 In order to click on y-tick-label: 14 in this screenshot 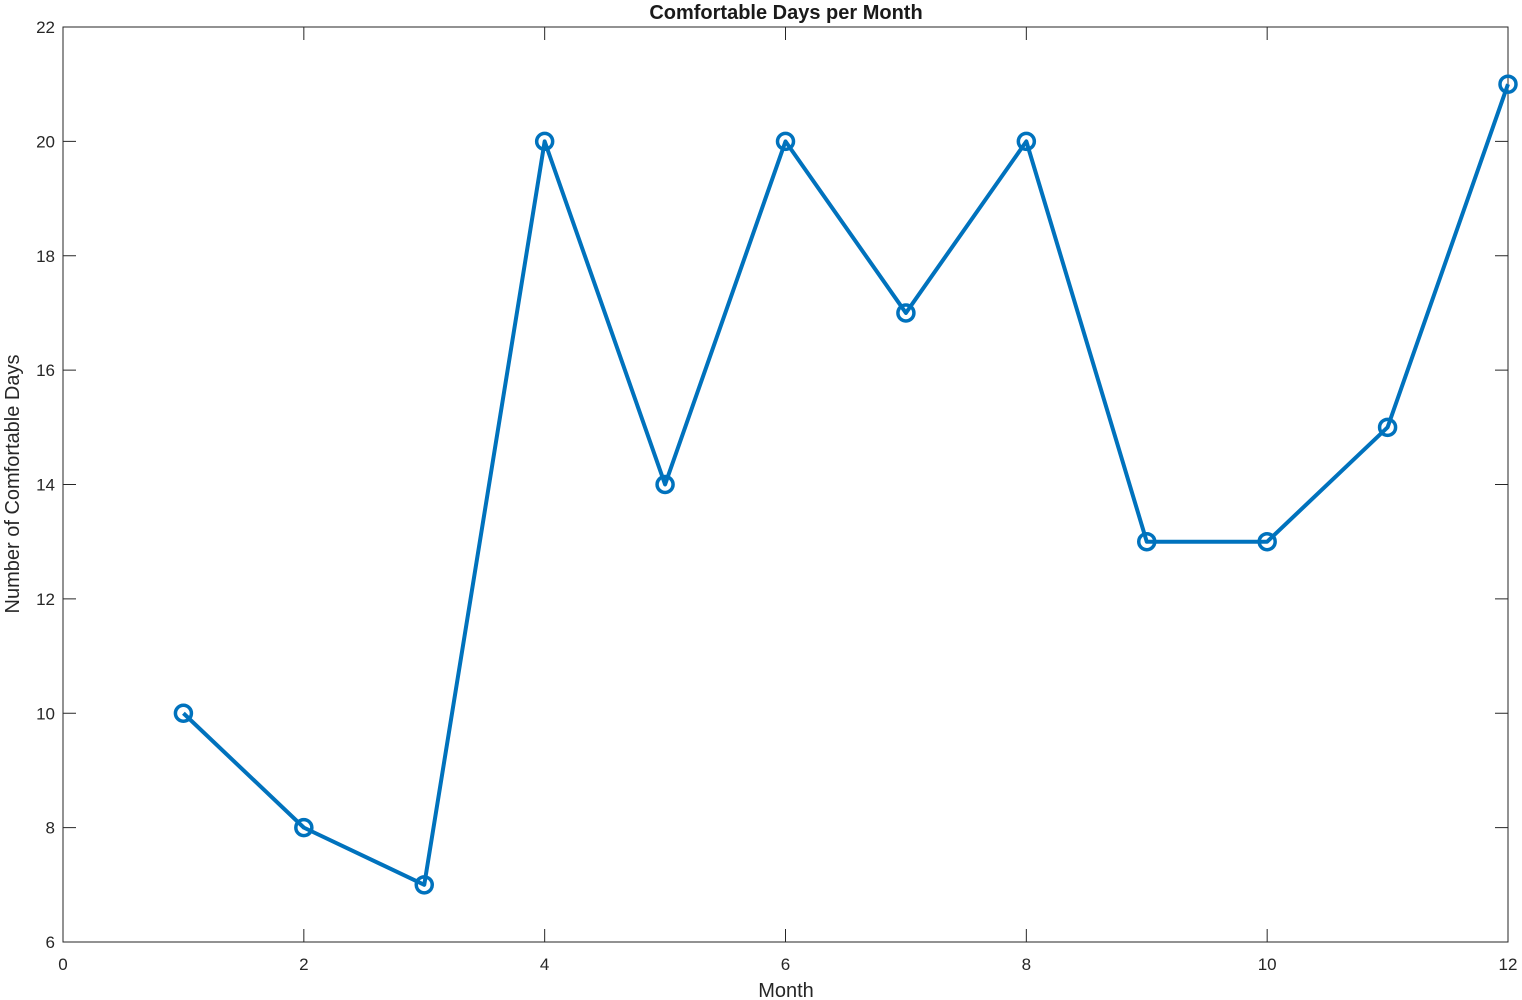, I will do `click(45, 485)`.